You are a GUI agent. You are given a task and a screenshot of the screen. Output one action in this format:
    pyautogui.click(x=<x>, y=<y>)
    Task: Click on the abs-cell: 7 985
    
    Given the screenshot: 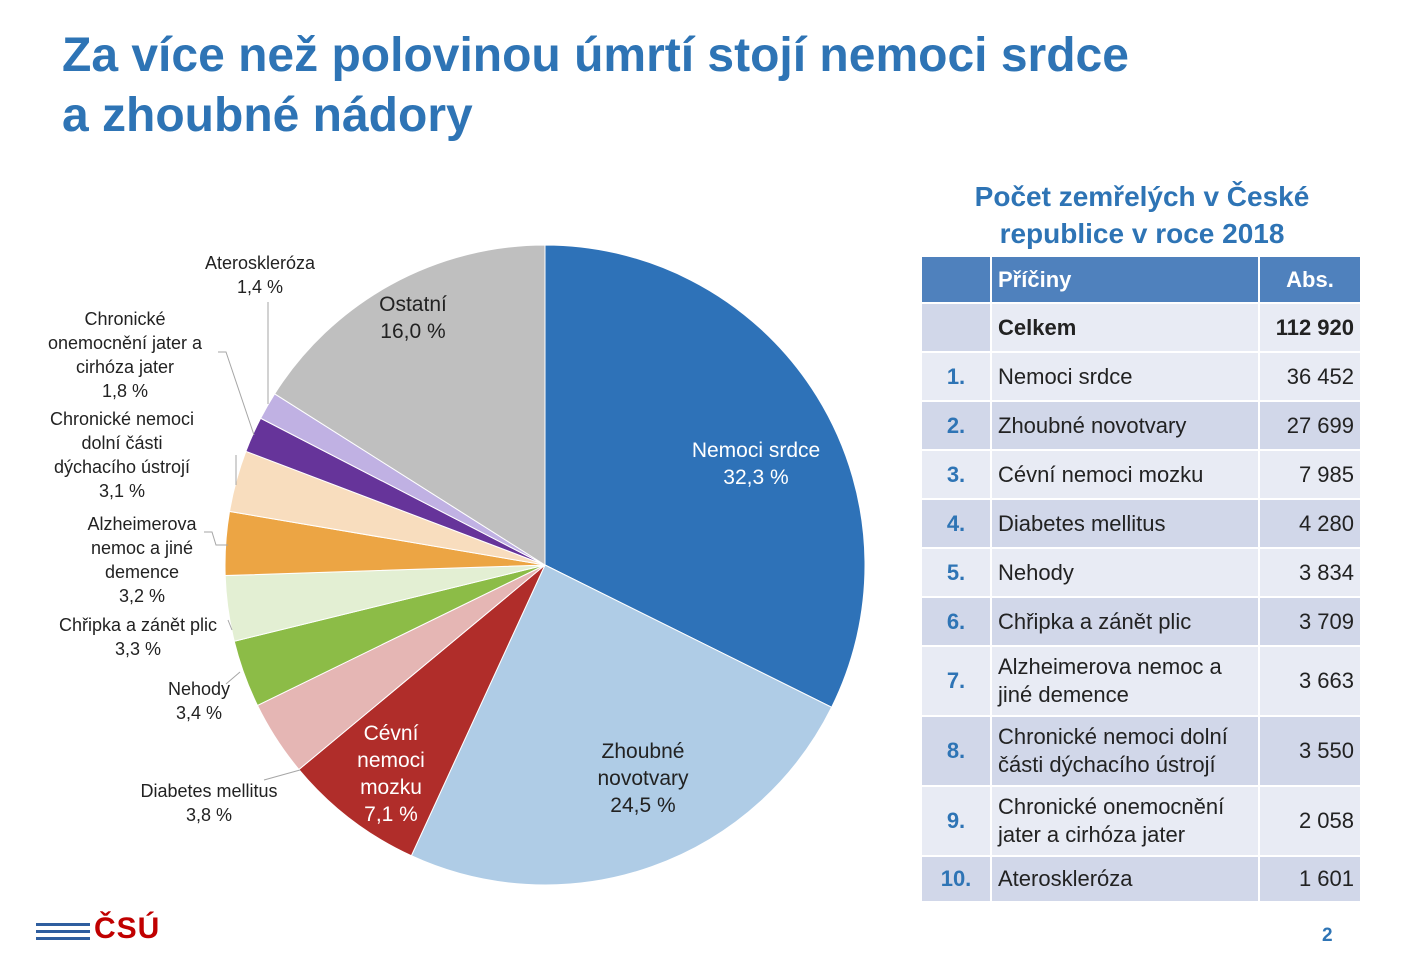 What is the action you would take?
    pyautogui.click(x=1310, y=474)
    